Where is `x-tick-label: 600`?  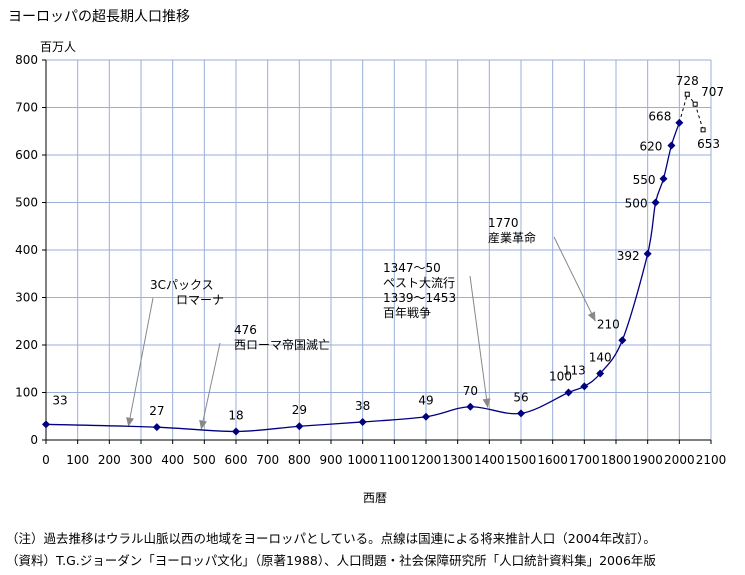
x-tick-label: 600 is located at coordinates (236, 460).